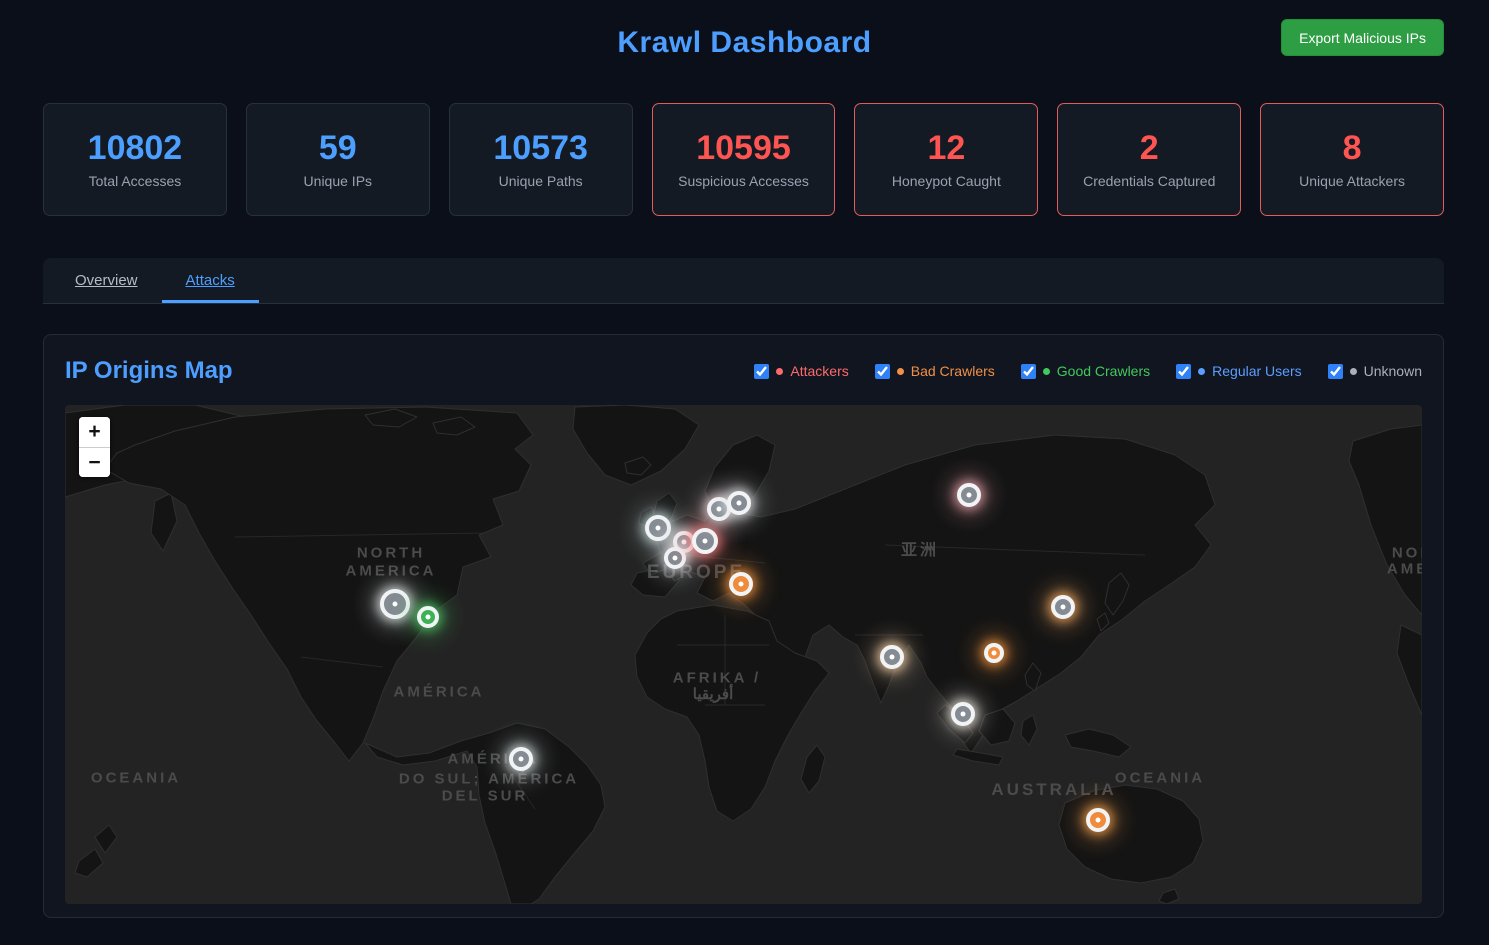 The height and width of the screenshot is (945, 1489). Describe the element at coordinates (1352, 180) in the screenshot. I see `stat-label: Unique Attackers` at that location.